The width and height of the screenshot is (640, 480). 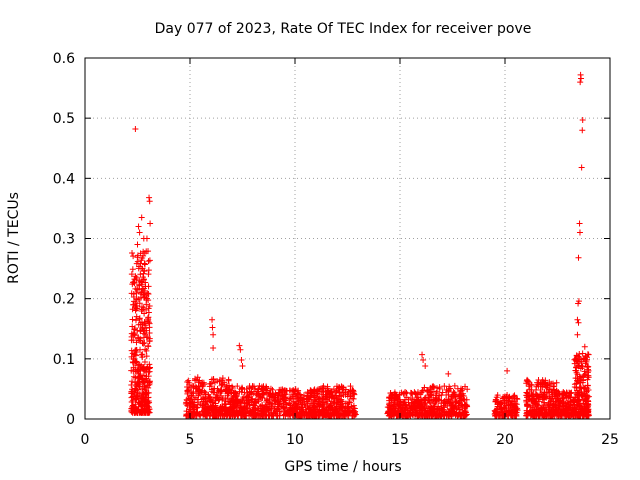 I want to click on y-tick-label: 0.5, so click(x=64, y=119).